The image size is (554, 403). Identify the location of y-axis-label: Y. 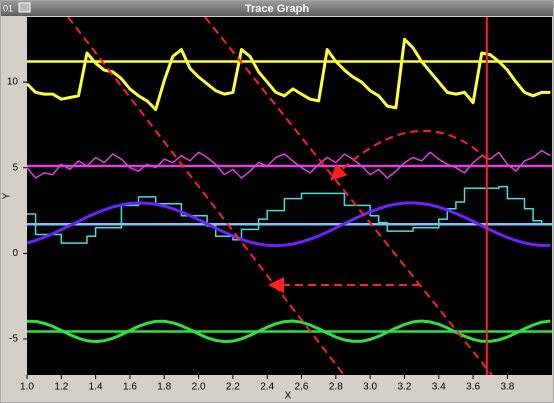
(7, 195).